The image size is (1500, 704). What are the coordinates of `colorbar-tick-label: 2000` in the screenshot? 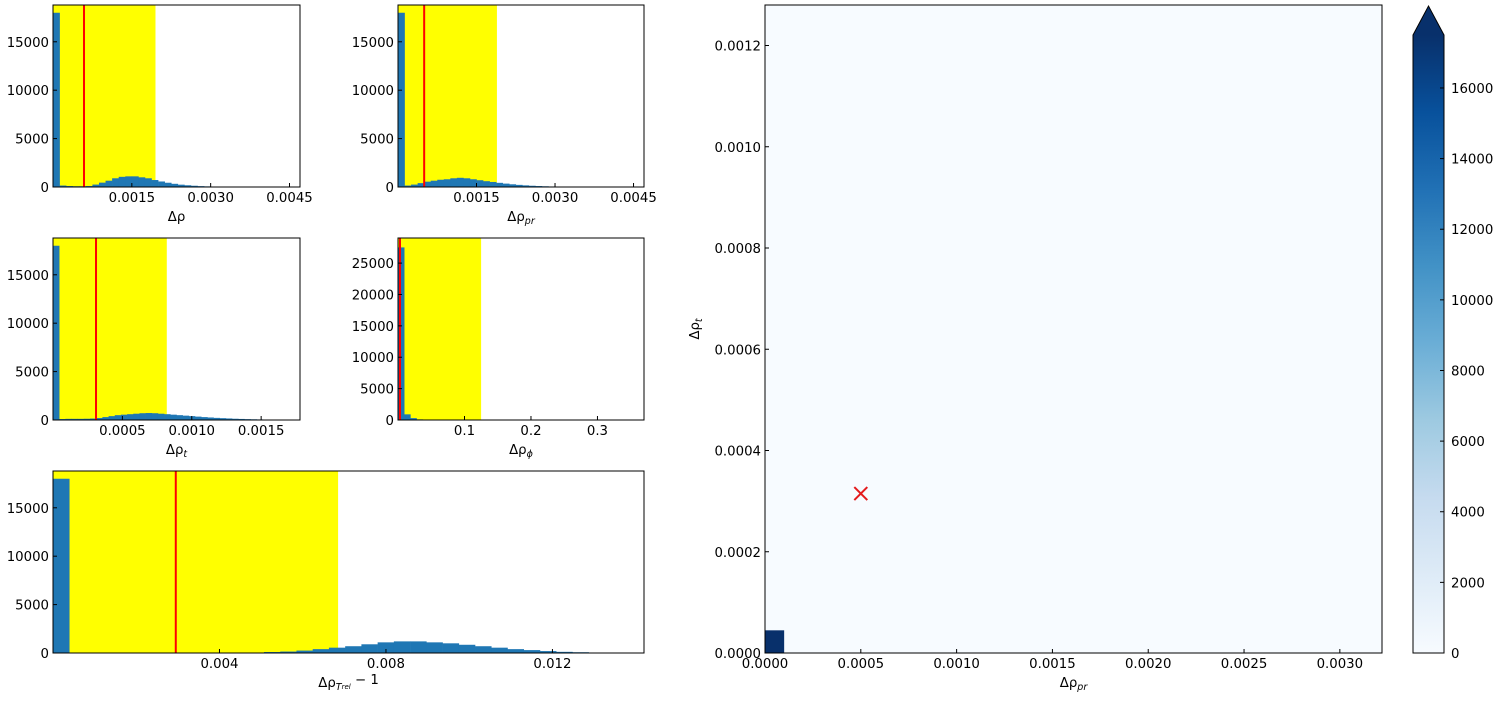 It's located at (1468, 583).